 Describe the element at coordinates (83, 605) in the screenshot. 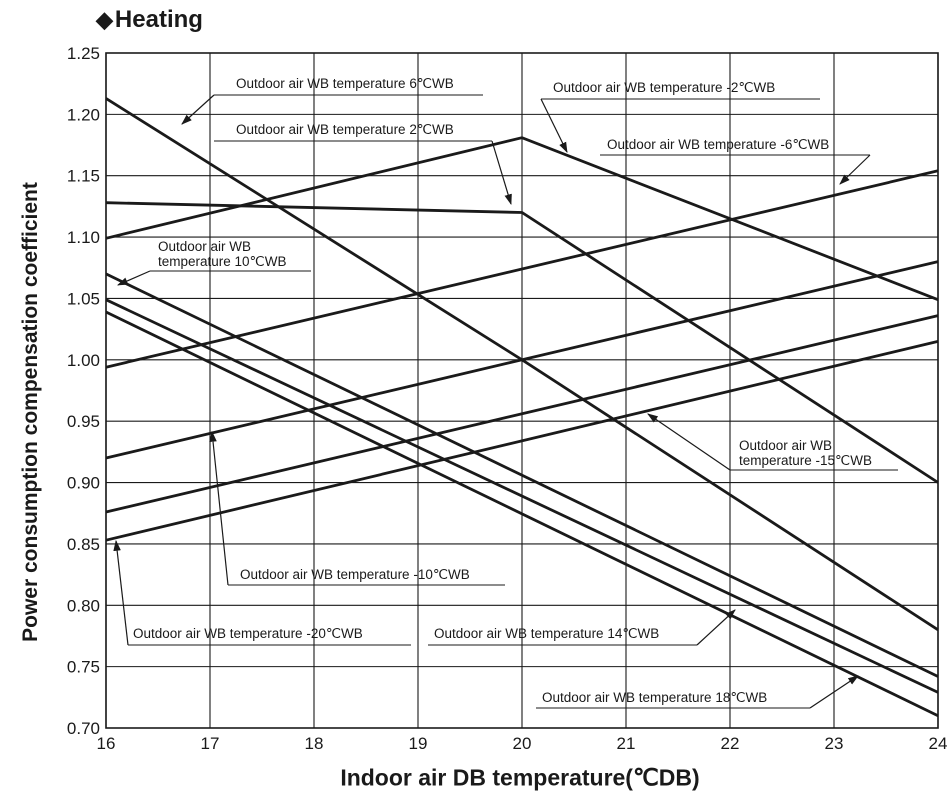

I see `y-tick-label: 0.80` at that location.